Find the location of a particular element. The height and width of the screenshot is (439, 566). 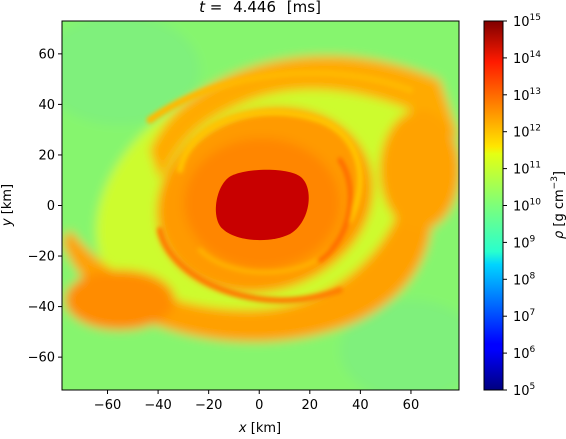

x-axis-label: x [km] is located at coordinates (259, 428).